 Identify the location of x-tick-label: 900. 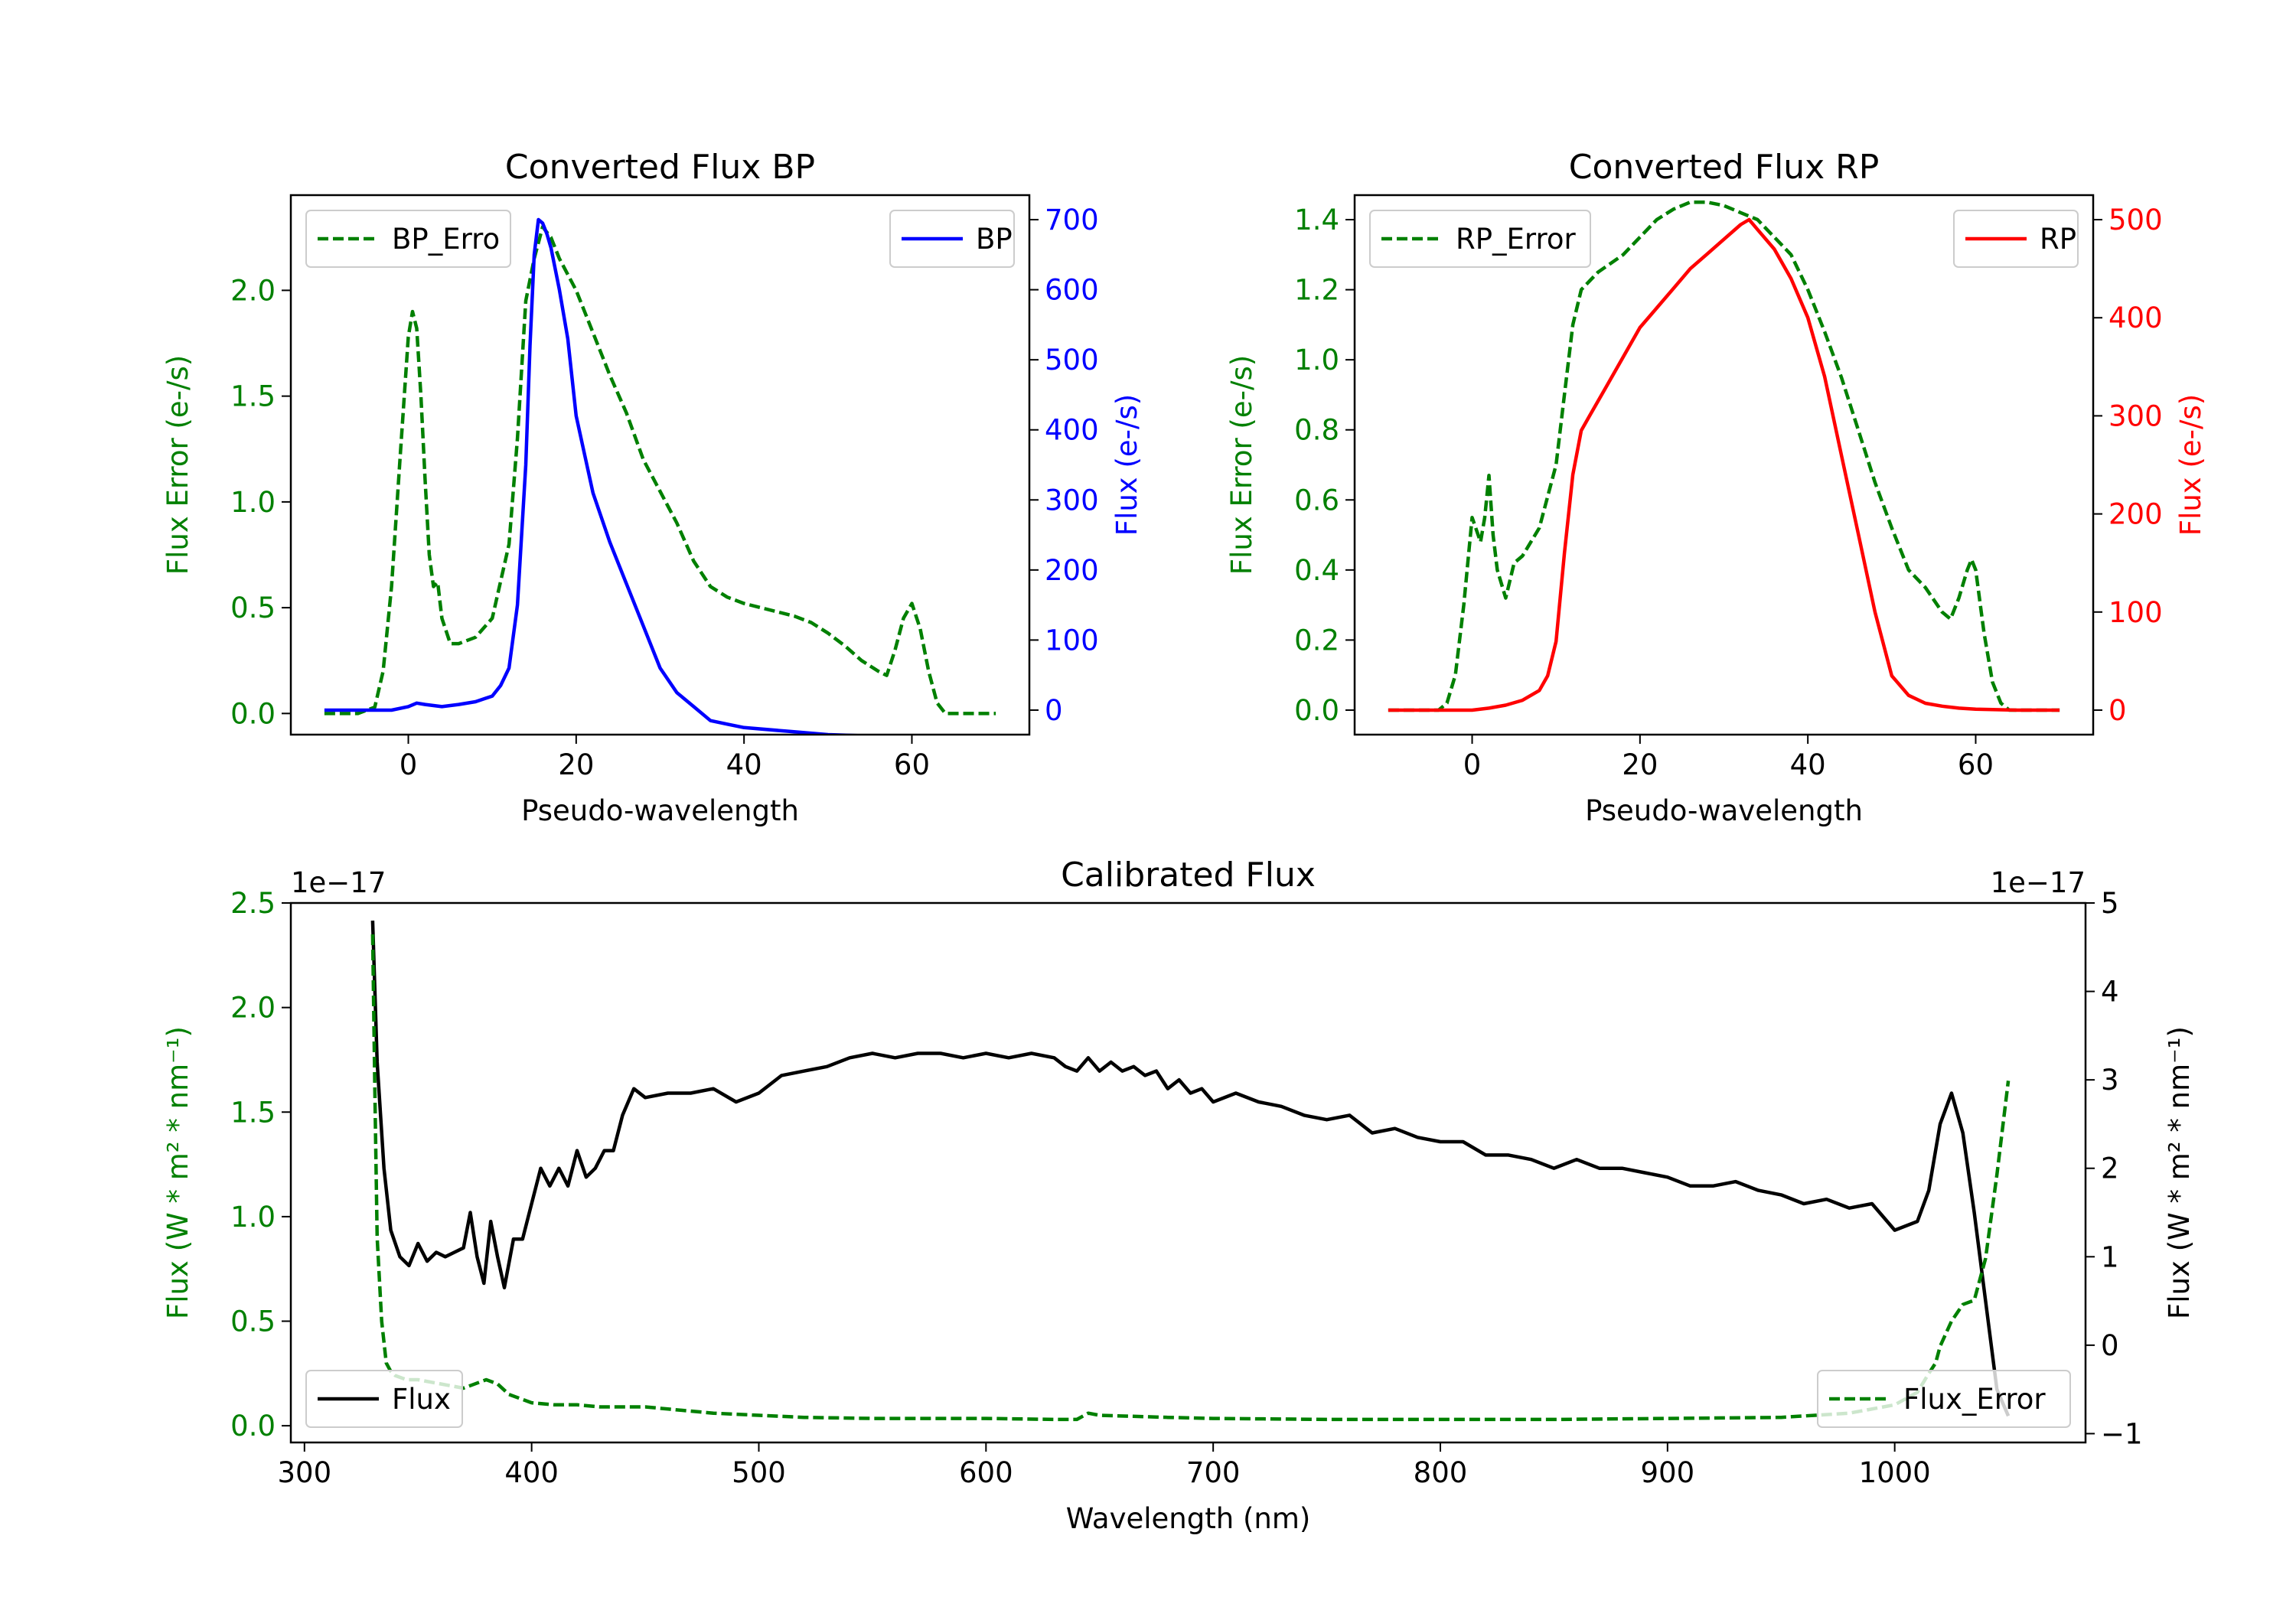
(1668, 1473).